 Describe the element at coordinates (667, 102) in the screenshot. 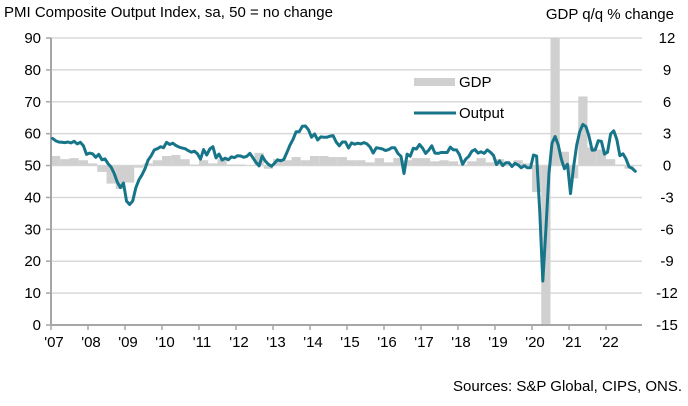

I see `right-tick-label: 6` at that location.